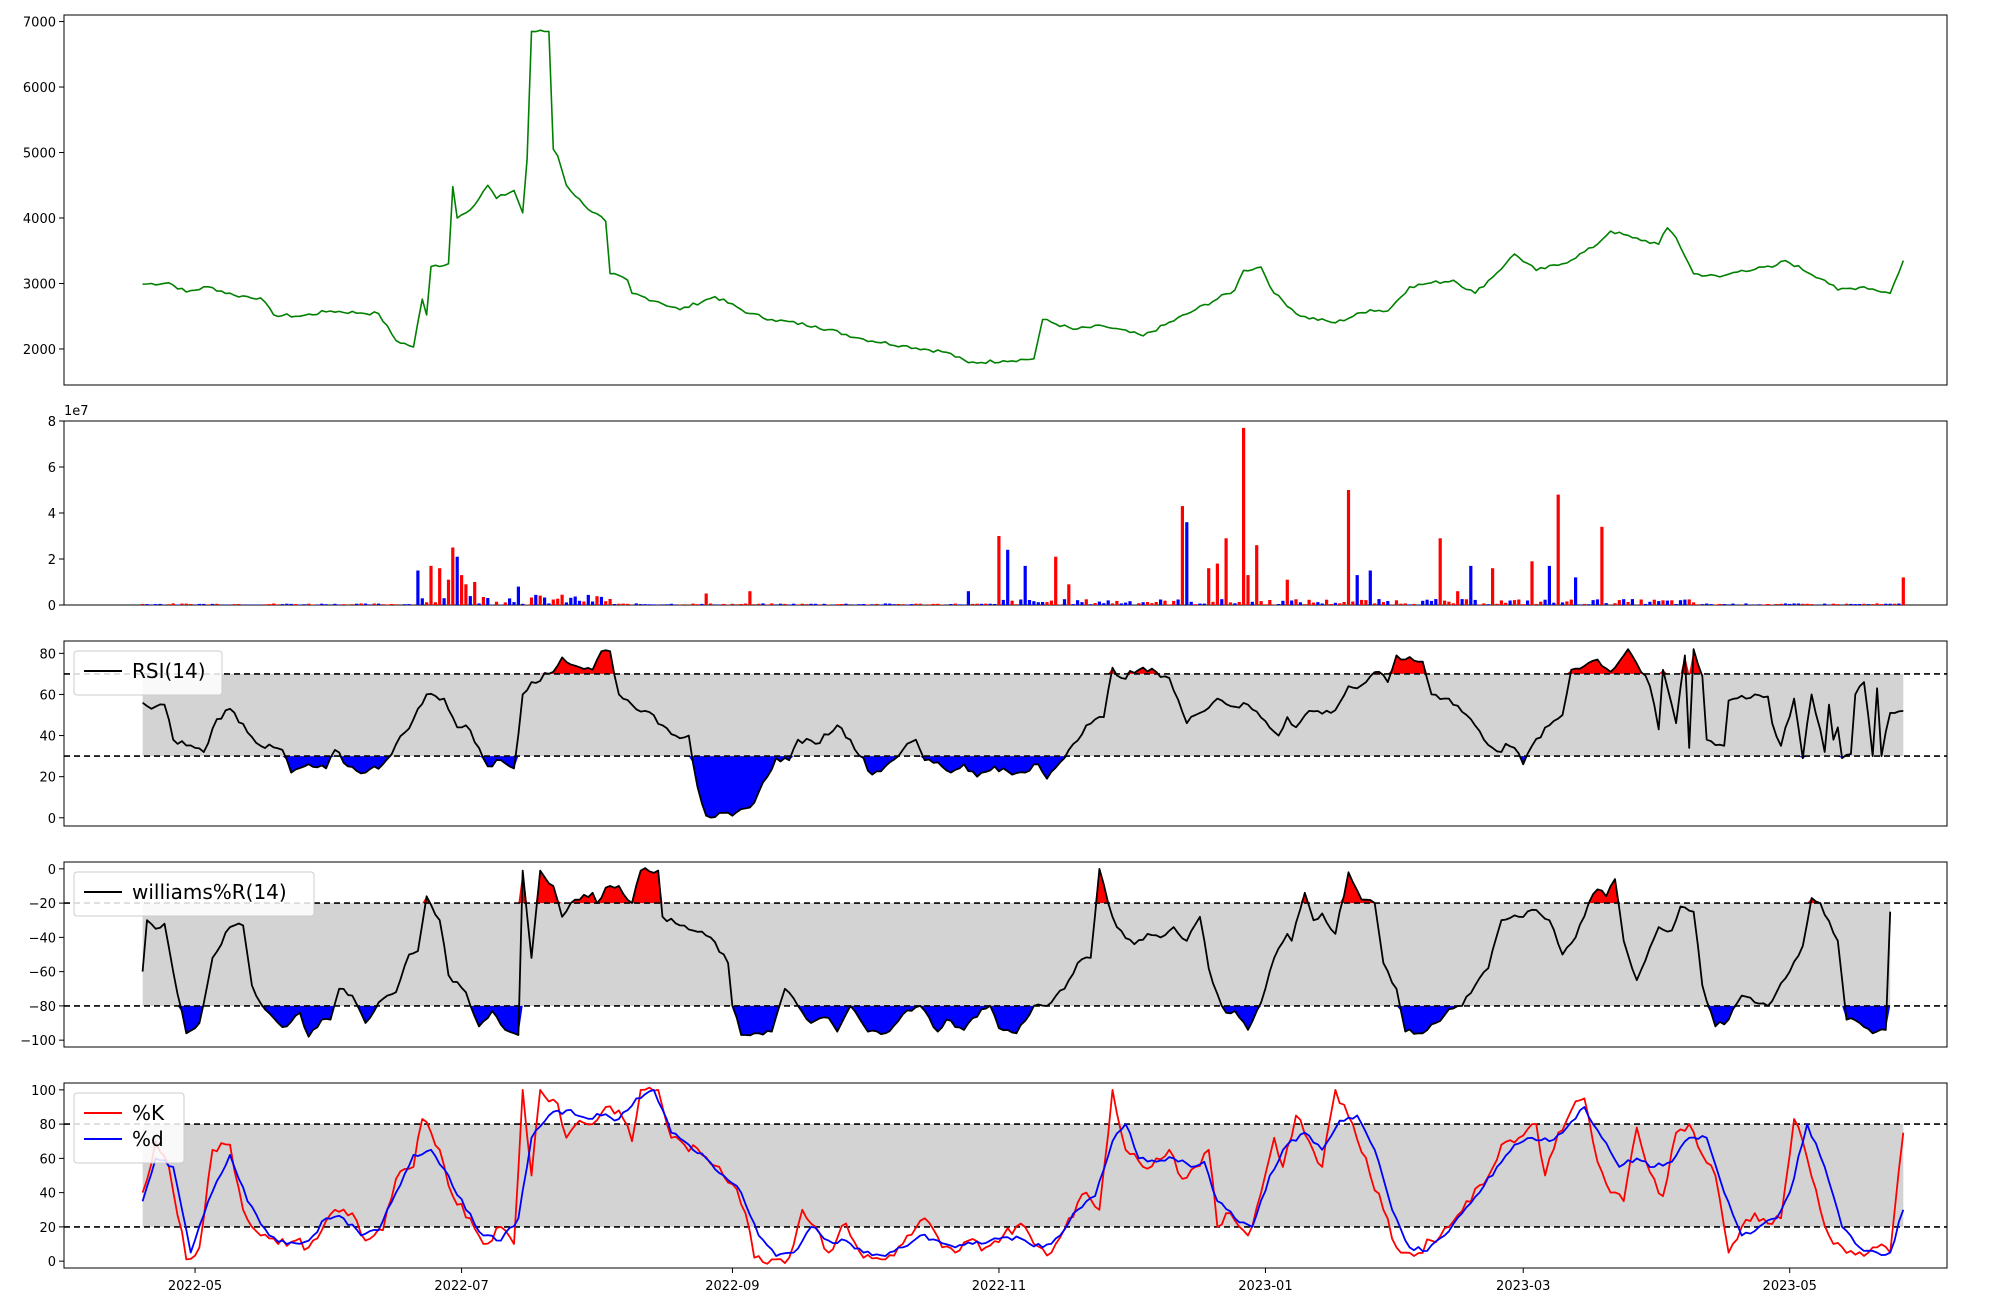 The width and height of the screenshot is (2000, 1300). I want to click on volume-multiplier-label: 1e7, so click(76, 411).